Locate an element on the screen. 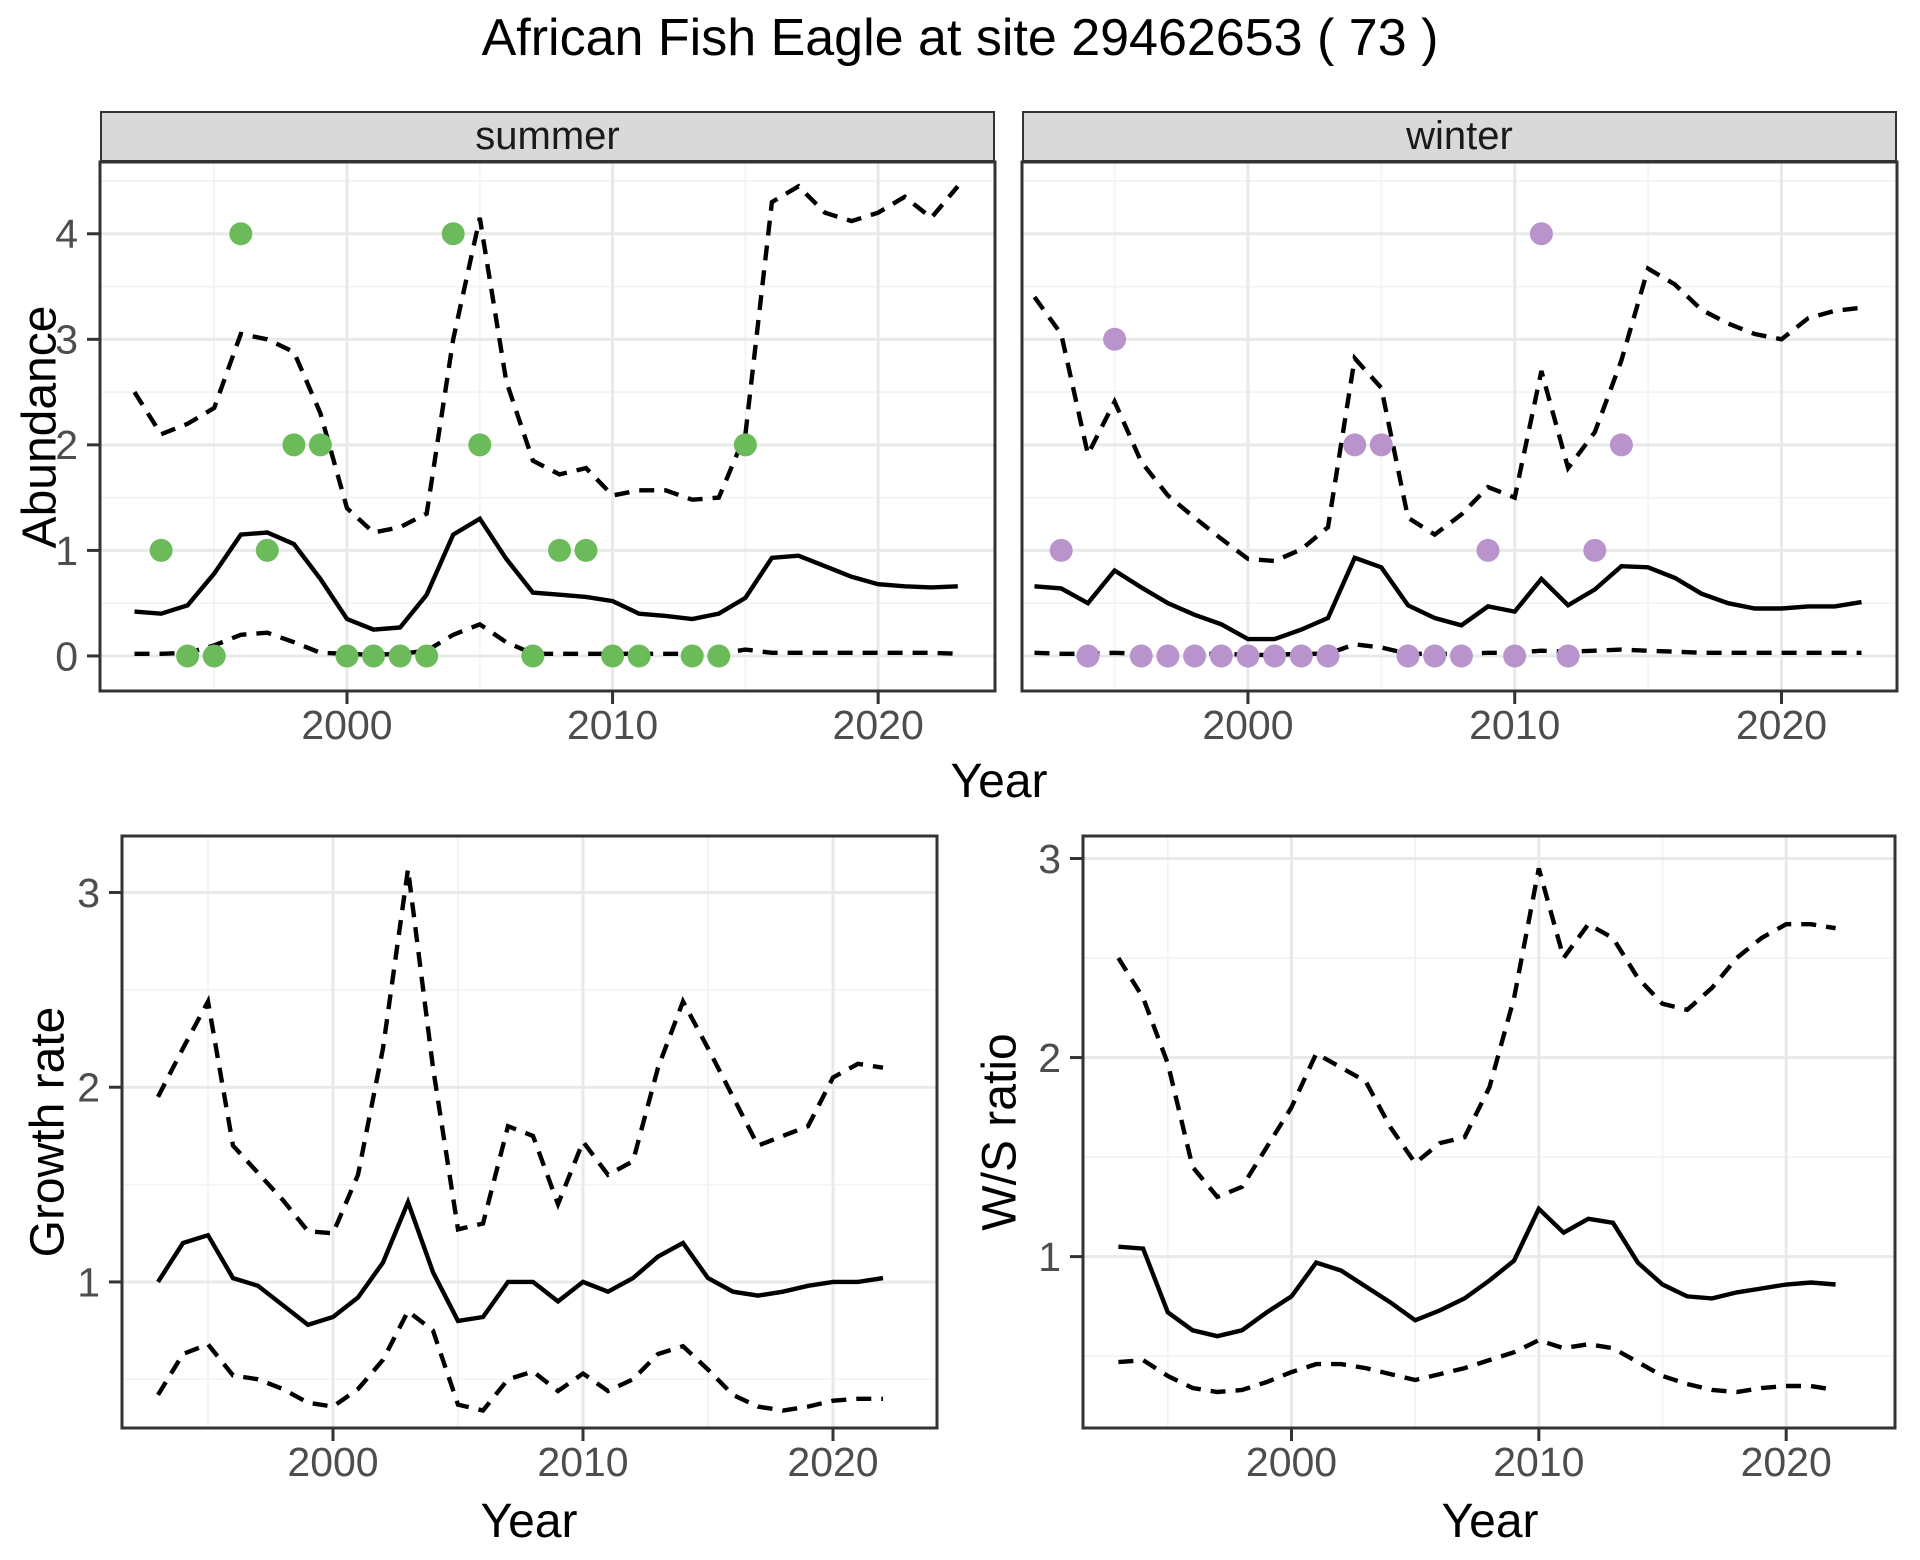  y-tick-label: 0 is located at coordinates (66, 656).